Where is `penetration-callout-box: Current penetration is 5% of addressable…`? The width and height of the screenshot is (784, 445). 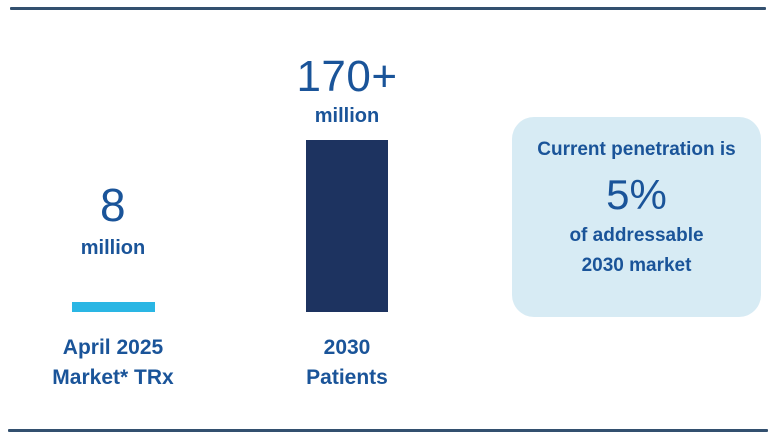 penetration-callout-box: Current penetration is 5% of addressable… is located at coordinates (636, 217).